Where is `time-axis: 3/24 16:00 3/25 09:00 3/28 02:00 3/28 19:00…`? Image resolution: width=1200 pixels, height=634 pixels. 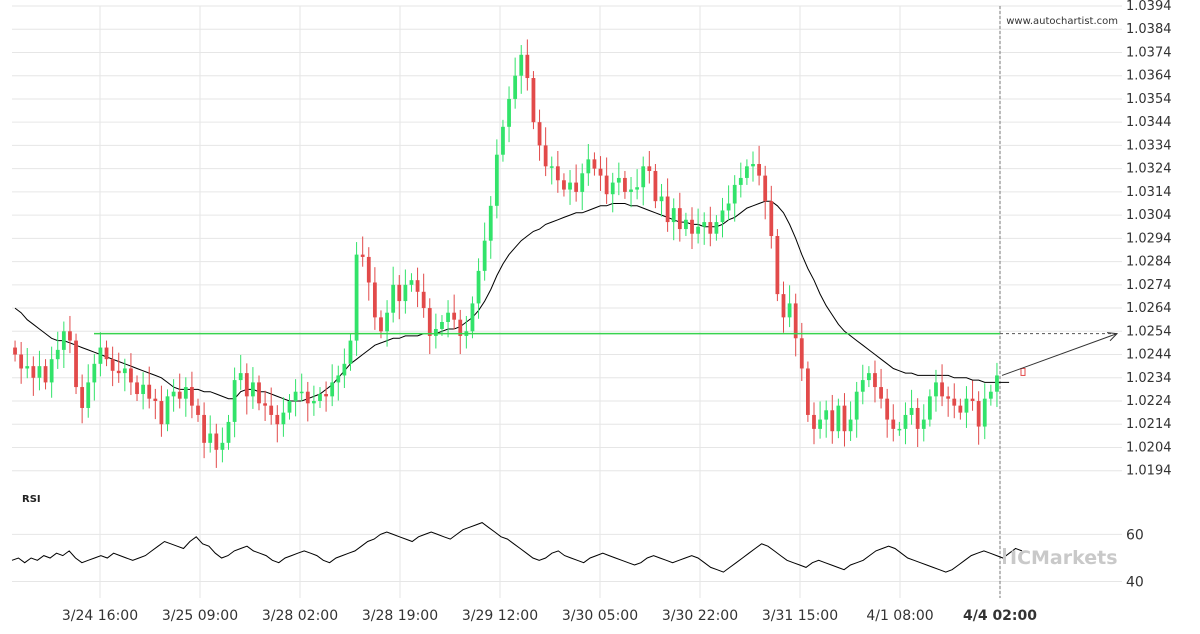
time-axis: 3/24 16:00 3/25 09:00 3/28 02:00 3/28 19:00… is located at coordinates (549, 616).